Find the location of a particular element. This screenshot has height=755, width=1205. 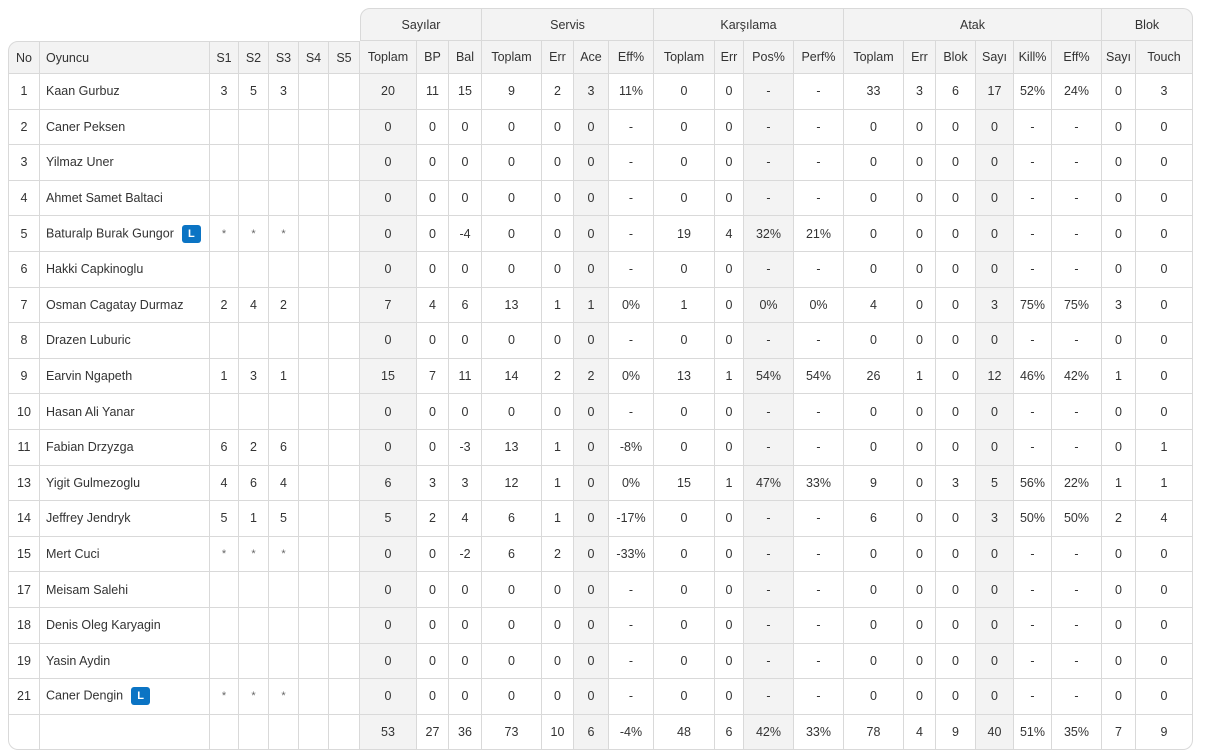

stat-cell: 3 is located at coordinates (1119, 305).